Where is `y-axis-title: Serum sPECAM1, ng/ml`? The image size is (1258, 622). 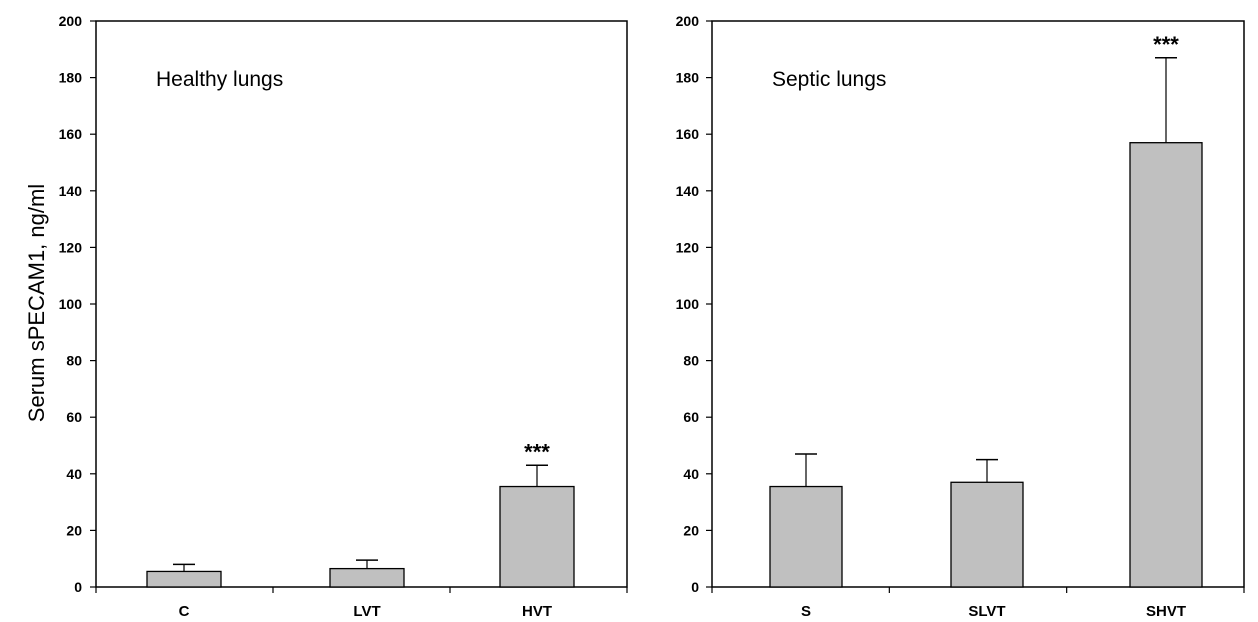
y-axis-title: Serum sPECAM1, ng/ml is located at coordinates (36, 303).